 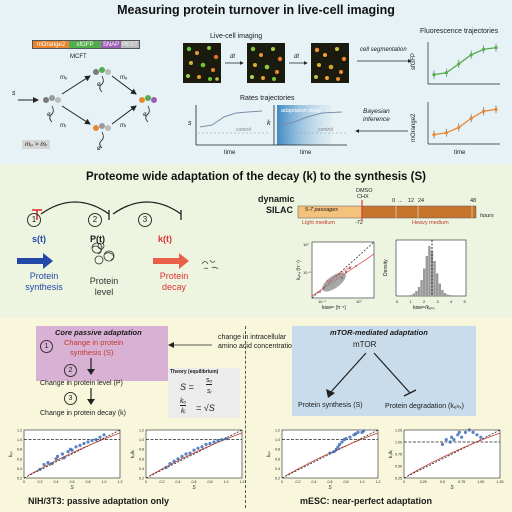 I want to click on x-tick-label: 0.2, so click(x=40, y=482).